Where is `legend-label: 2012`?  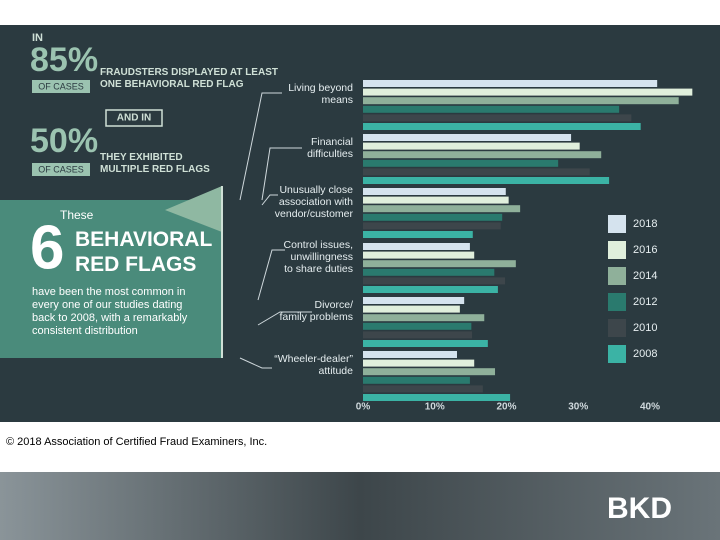 legend-label: 2012 is located at coordinates (645, 302).